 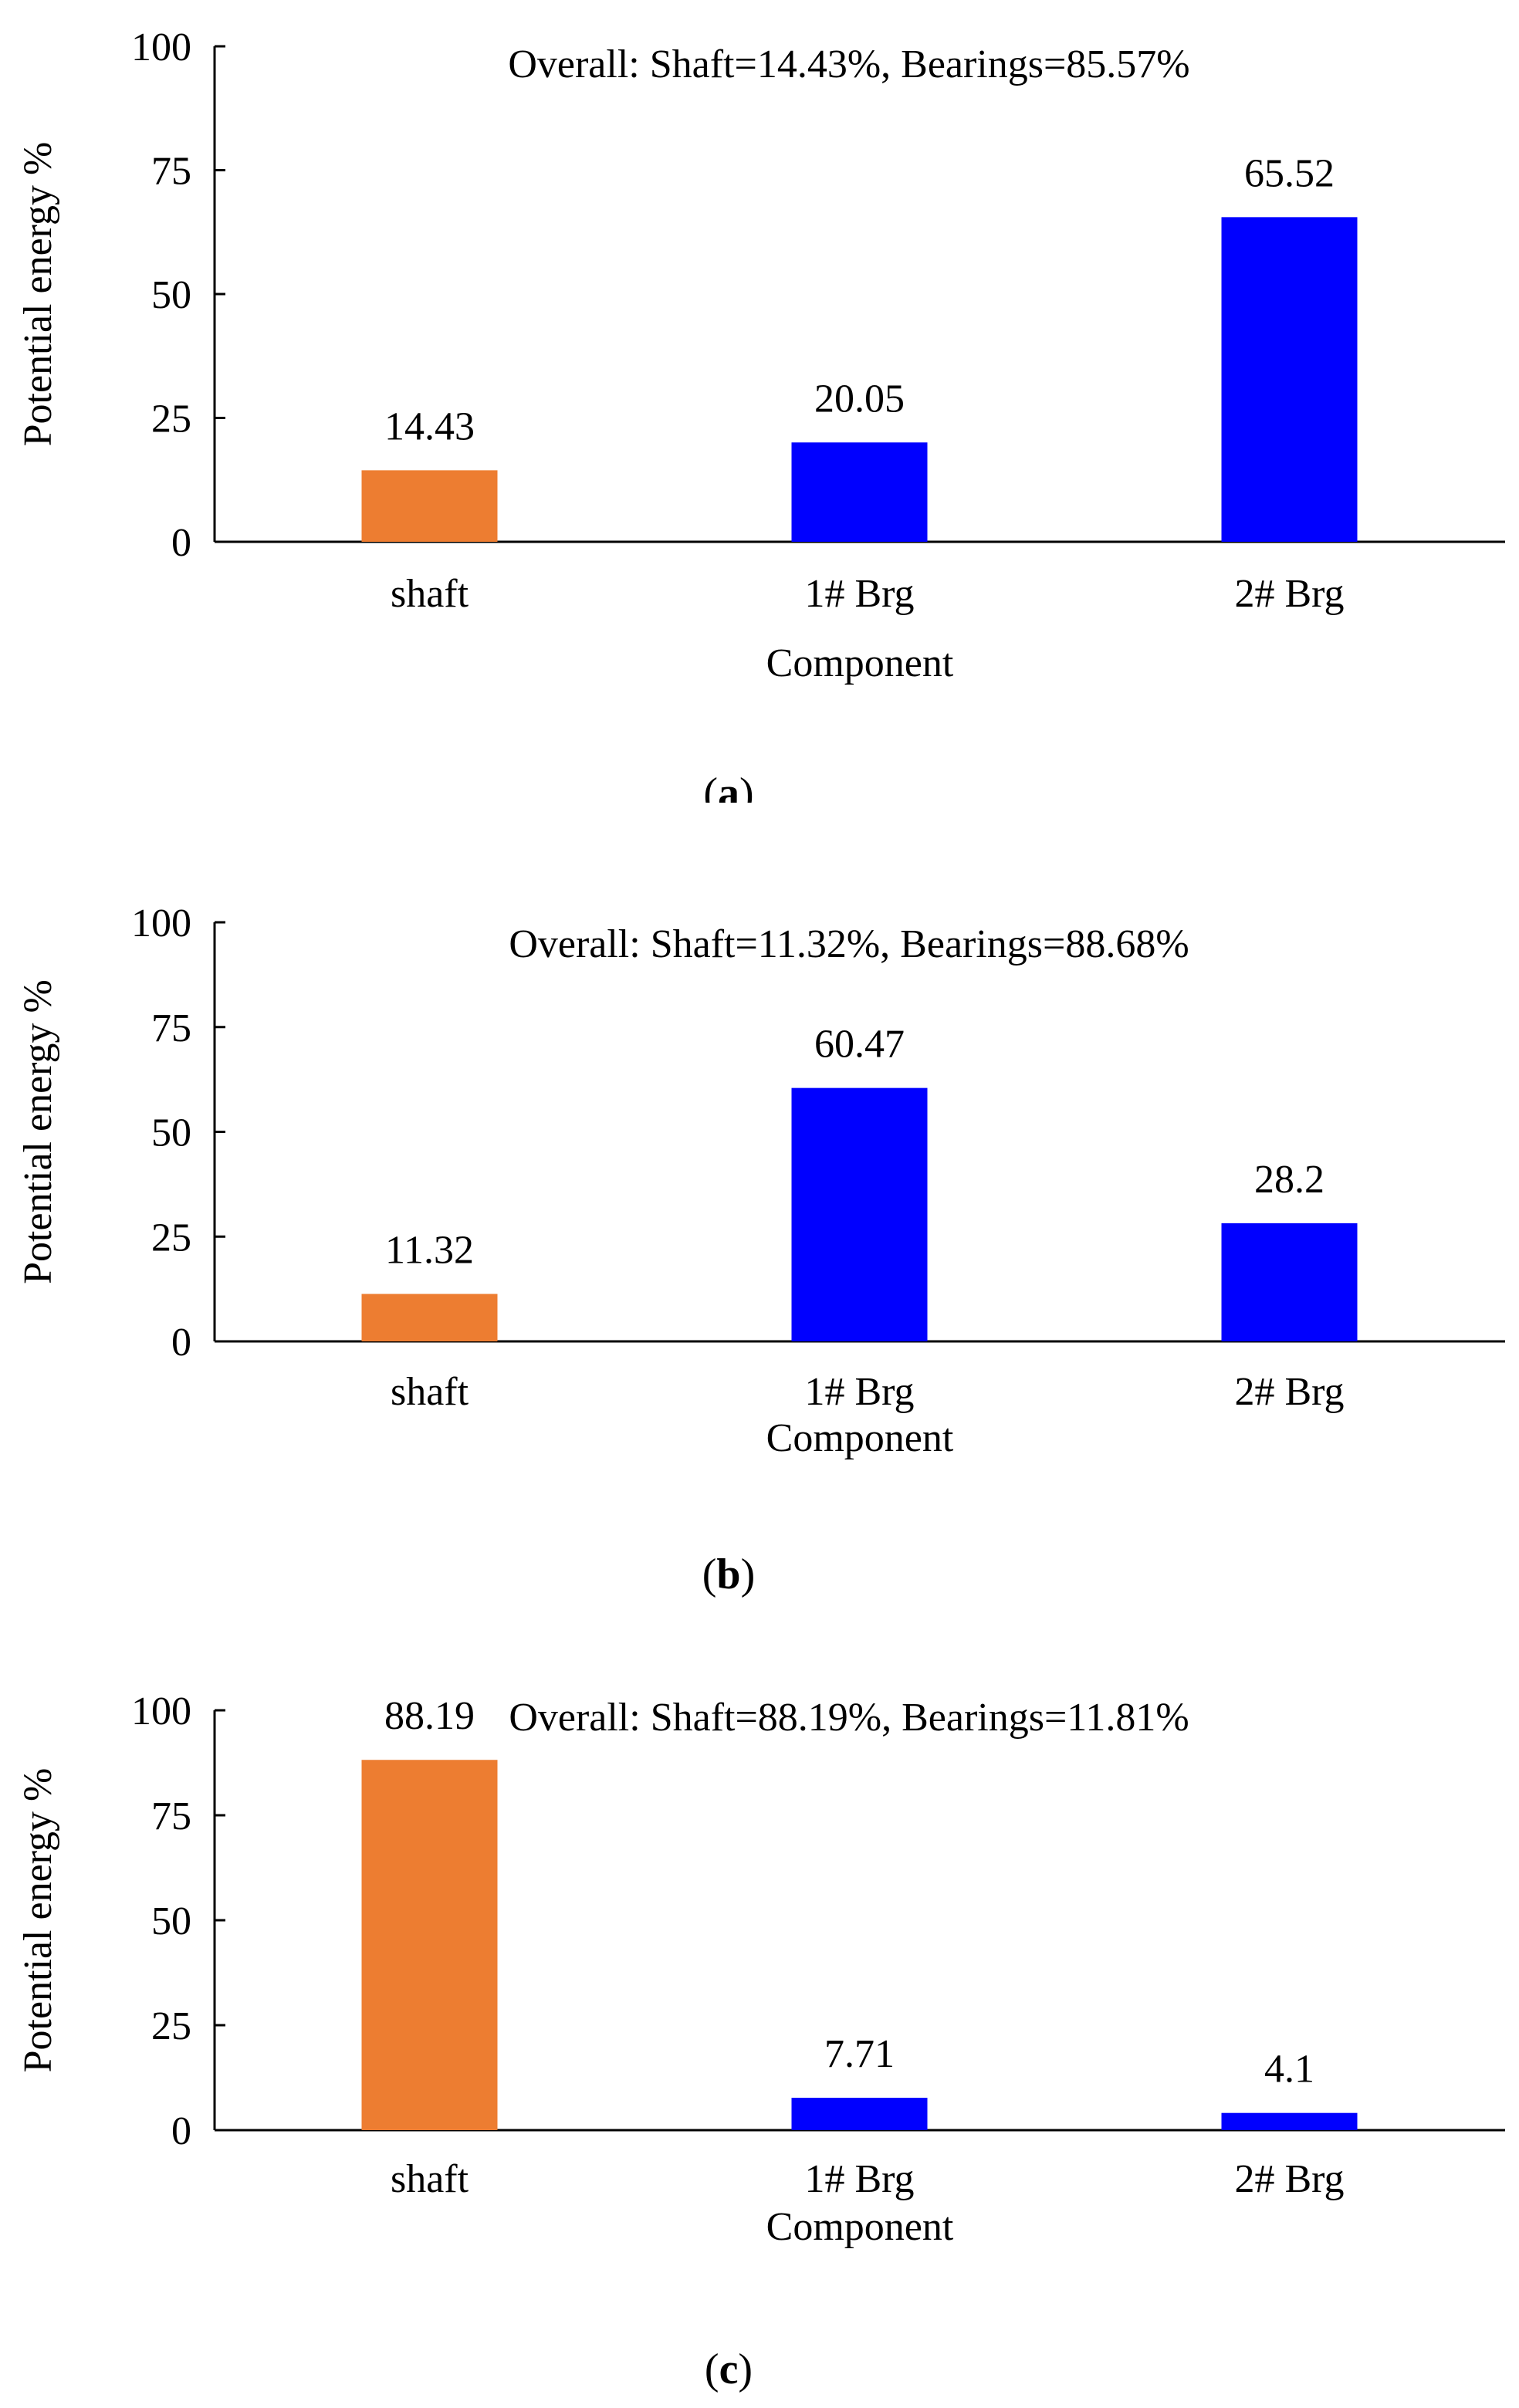 I want to click on panel-caption: (a), so click(x=728, y=786).